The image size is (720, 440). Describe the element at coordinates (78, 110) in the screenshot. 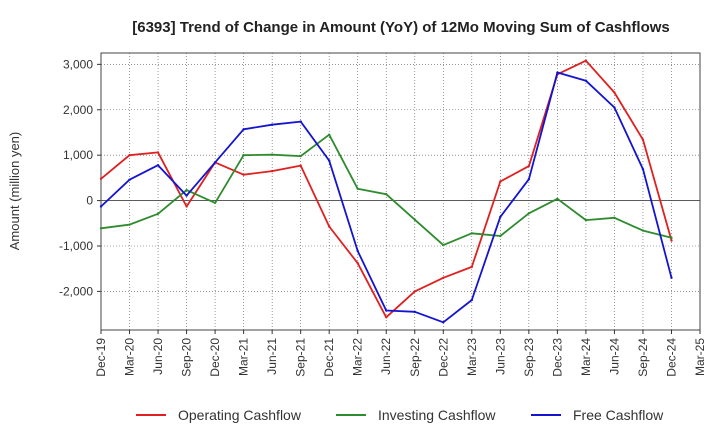

I see `y-tick-label: 2,000` at that location.